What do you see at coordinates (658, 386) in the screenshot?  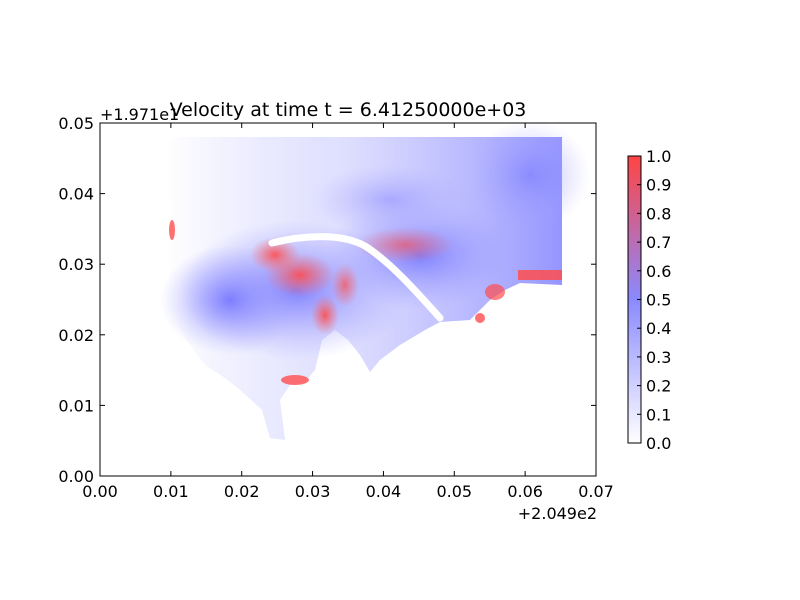 I see `colorbar-tick-label: 0.2` at bounding box center [658, 386].